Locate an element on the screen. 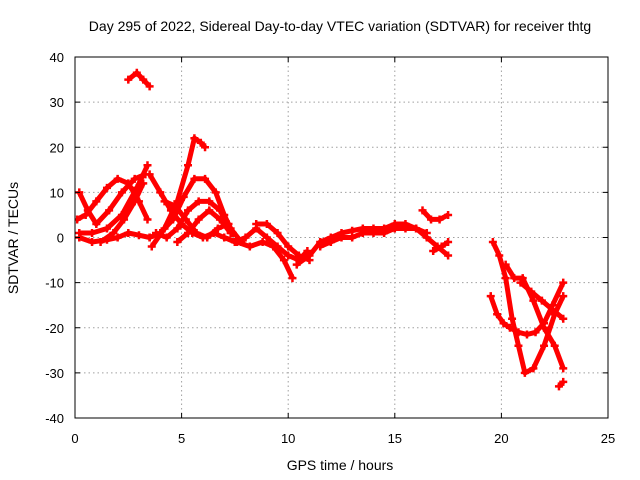  x-tick-label: 10 is located at coordinates (288, 438).